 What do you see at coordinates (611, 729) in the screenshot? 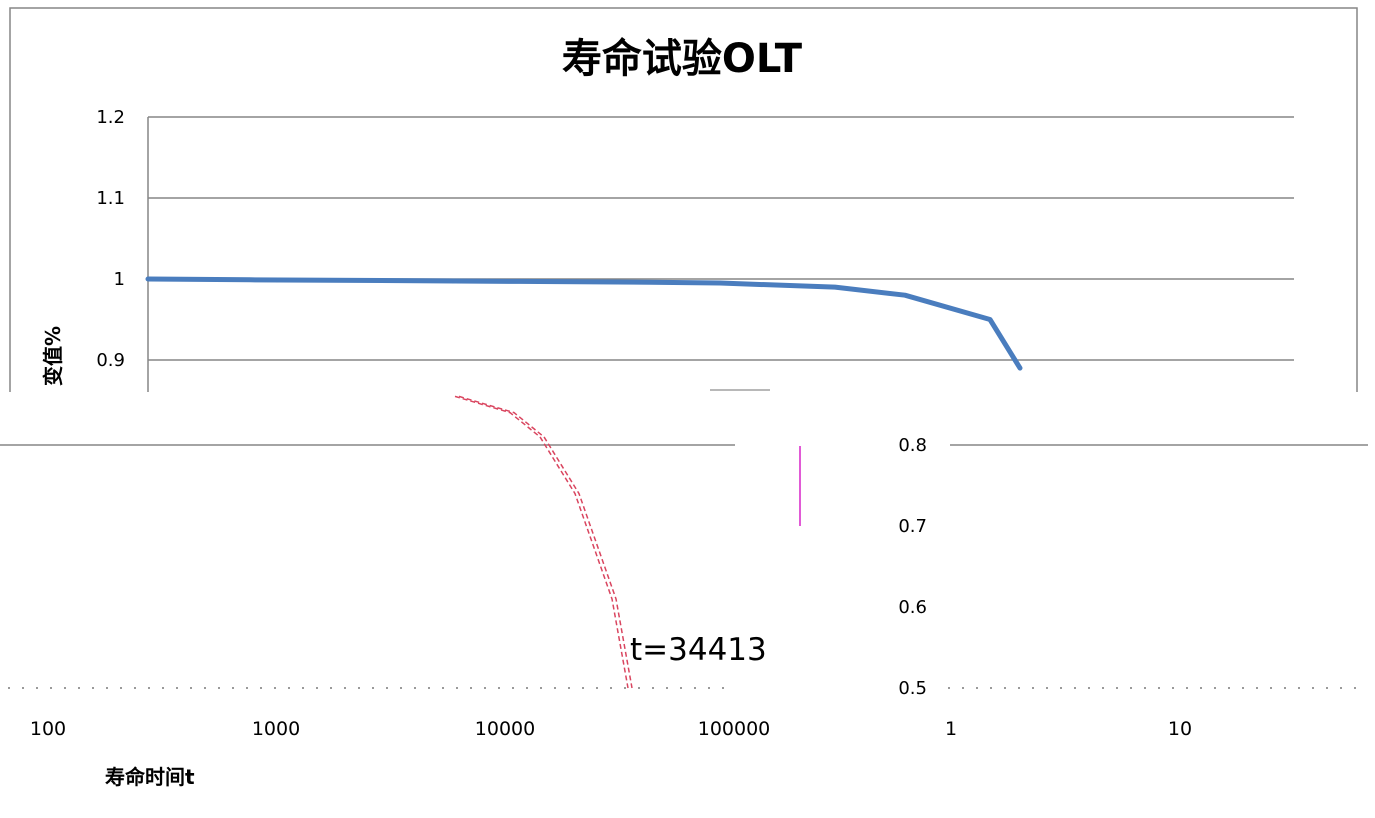
I see `x-tick-labels: 100 1000 10000 100000 1 10` at bounding box center [611, 729].